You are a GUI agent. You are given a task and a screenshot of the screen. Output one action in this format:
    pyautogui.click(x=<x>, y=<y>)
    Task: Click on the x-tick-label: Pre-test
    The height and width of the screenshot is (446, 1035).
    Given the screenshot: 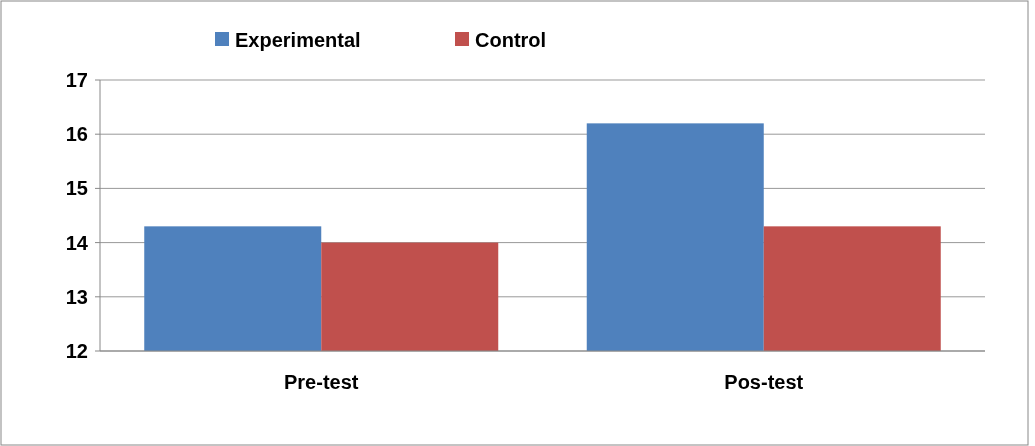 What is the action you would take?
    pyautogui.click(x=321, y=382)
    